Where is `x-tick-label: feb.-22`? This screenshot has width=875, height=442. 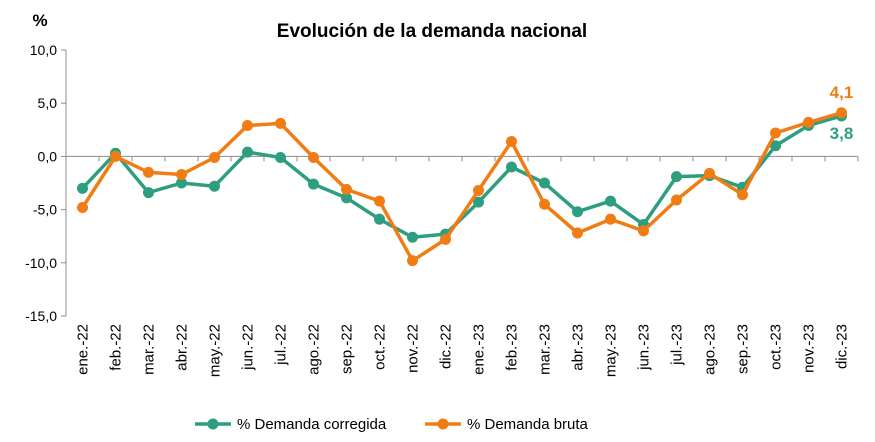 x-tick-label: feb.-22 is located at coordinates (116, 347).